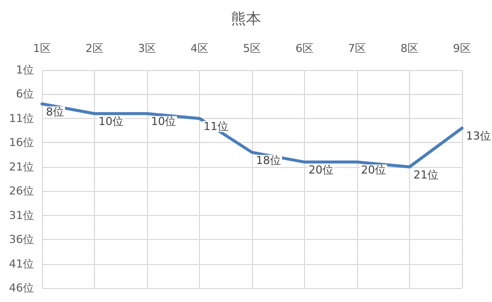 The image size is (492, 302). I want to click on x-tick-label: 9区, so click(462, 48).